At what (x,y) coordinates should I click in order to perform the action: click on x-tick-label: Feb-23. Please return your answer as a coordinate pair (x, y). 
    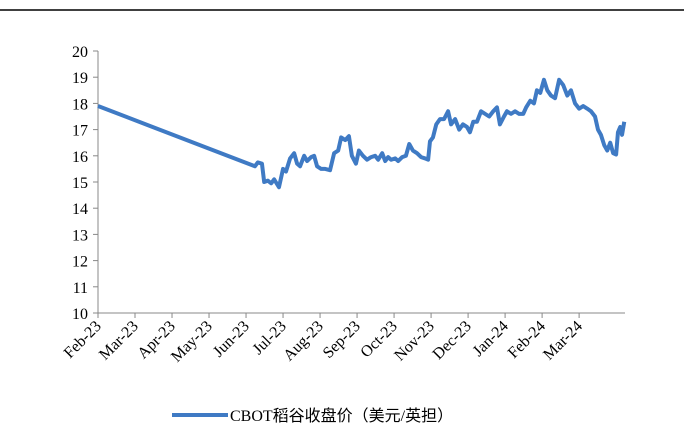
    Looking at the image, I should click on (83, 340).